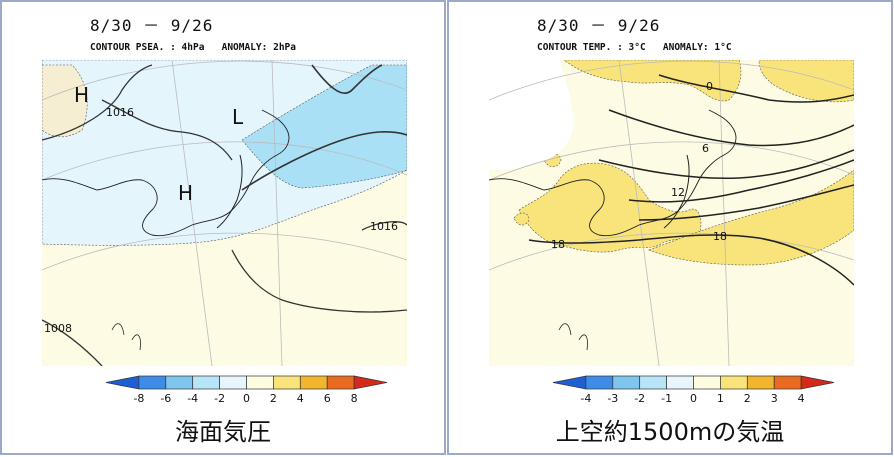  What do you see at coordinates (705, 148) in the screenshot?
I see `isotherm-label: 6` at bounding box center [705, 148].